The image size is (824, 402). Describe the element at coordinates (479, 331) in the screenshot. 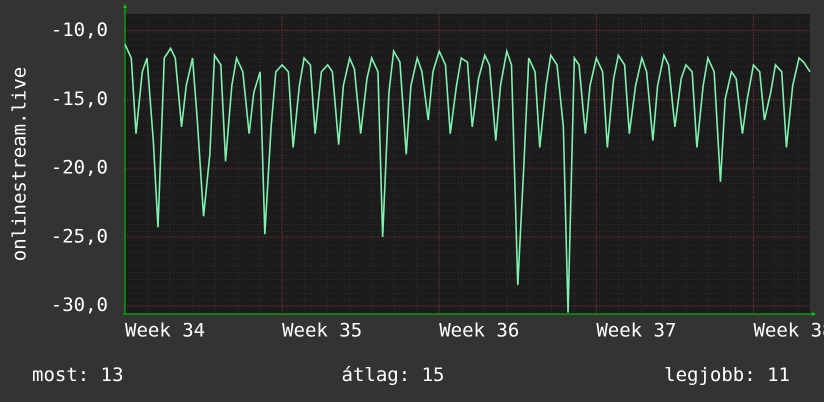

I see `x-tick-label: Week 36` at that location.